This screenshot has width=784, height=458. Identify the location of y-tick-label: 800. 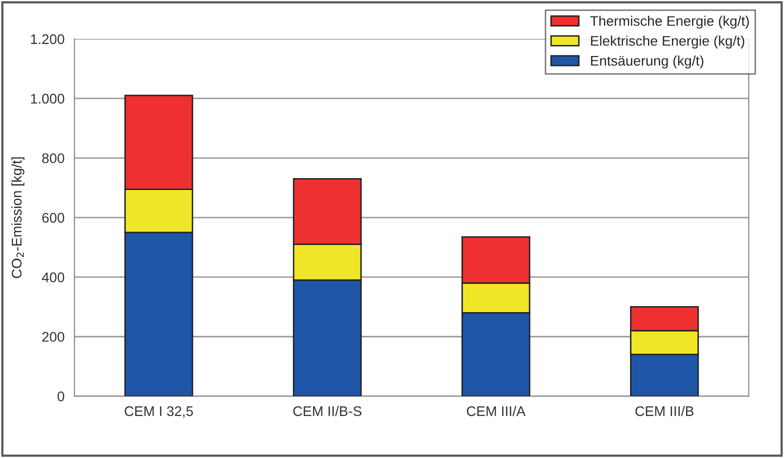
(53, 158).